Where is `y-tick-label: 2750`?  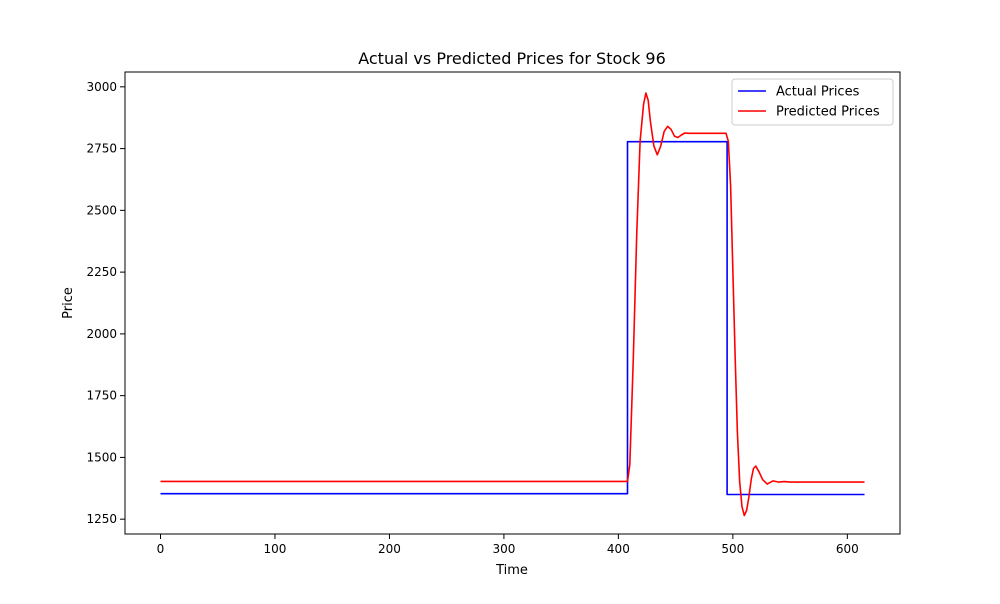 y-tick-label: 2750 is located at coordinates (101, 149).